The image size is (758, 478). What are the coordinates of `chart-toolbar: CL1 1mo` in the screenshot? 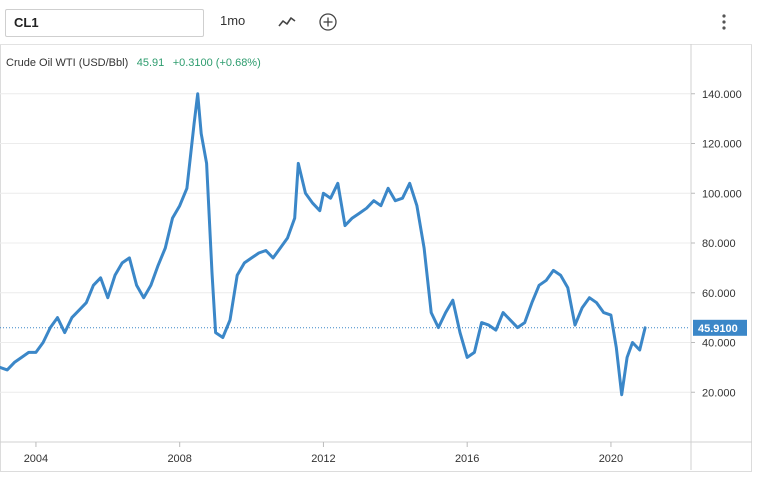 It's located at (376, 22).